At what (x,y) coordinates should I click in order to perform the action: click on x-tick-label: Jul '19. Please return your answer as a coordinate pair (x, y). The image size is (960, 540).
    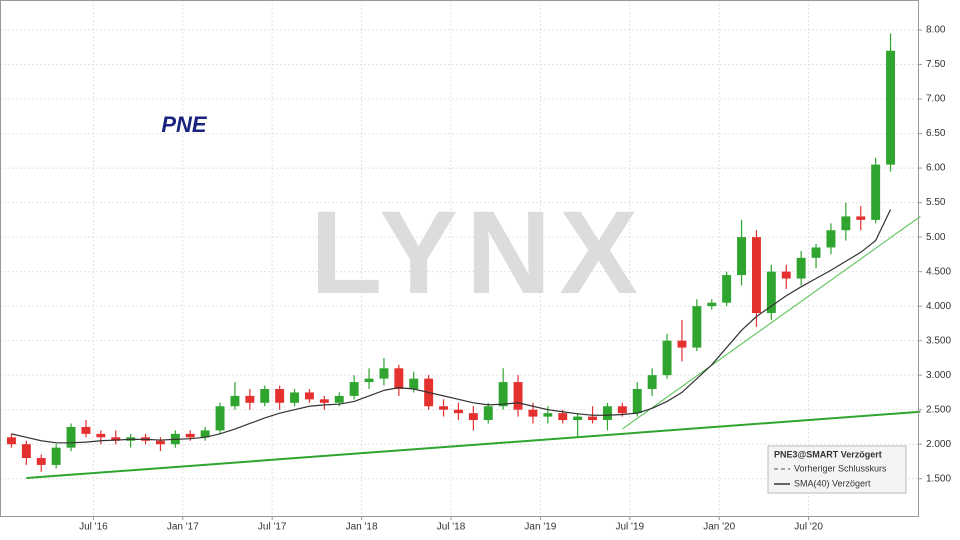
    Looking at the image, I should click on (630, 527).